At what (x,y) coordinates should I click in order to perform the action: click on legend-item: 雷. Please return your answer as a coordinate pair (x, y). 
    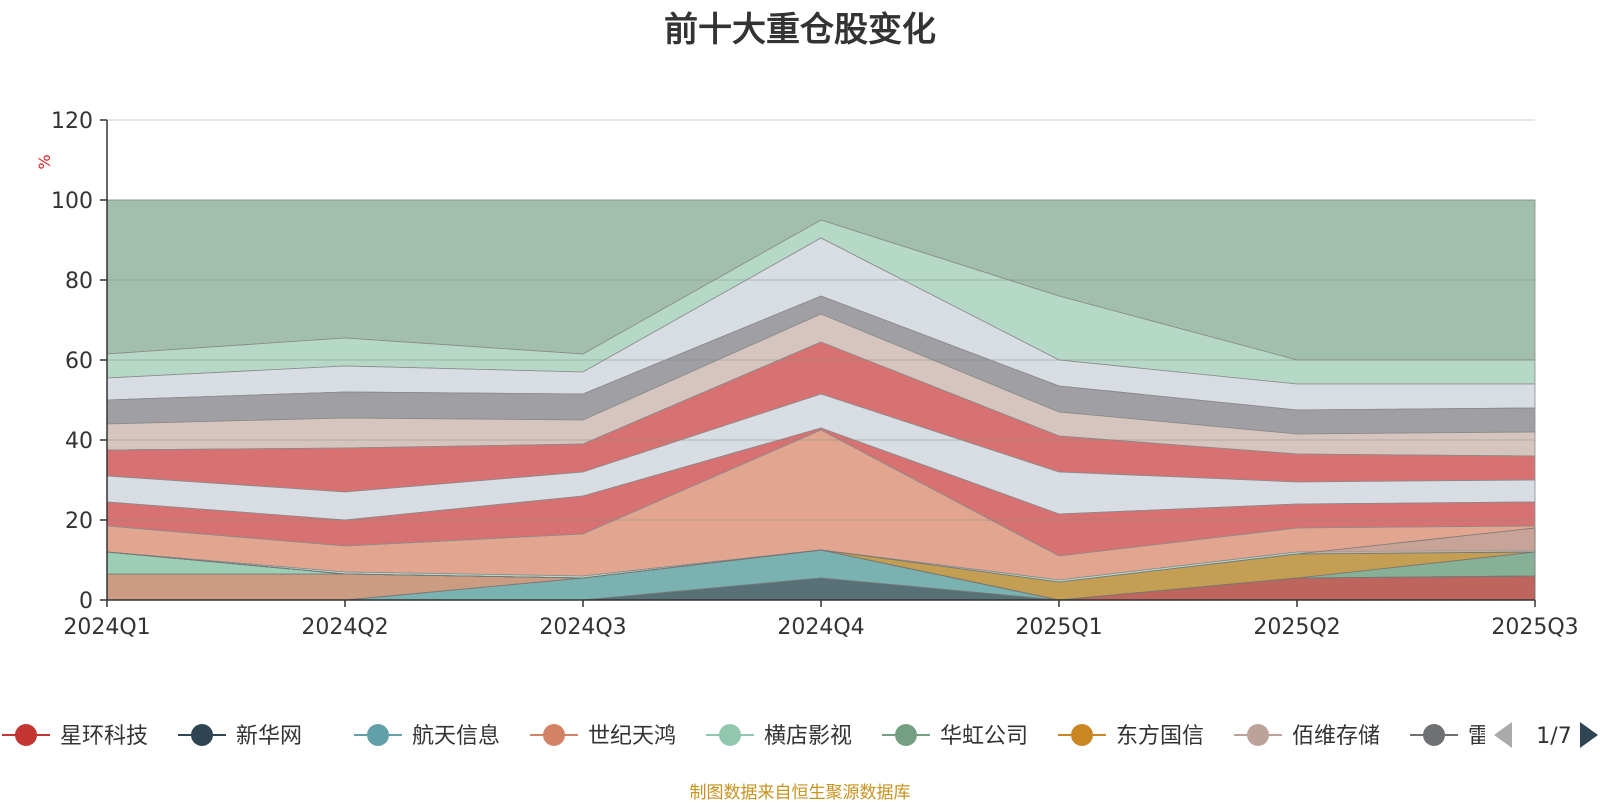
    Looking at the image, I should click on (1450, 736).